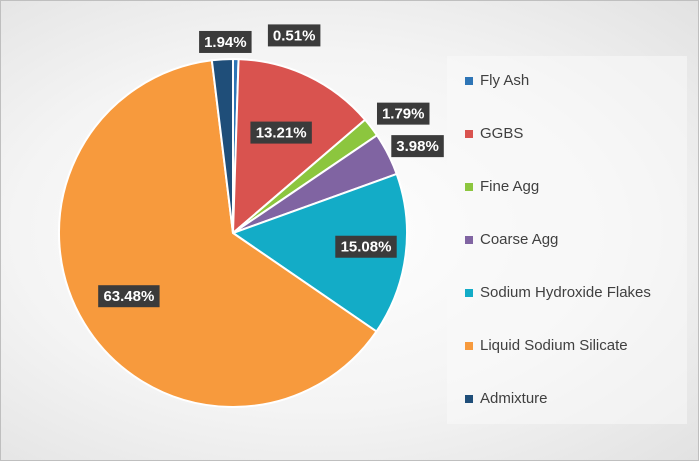 This screenshot has height=461, width=699. Describe the element at coordinates (299, 147) in the screenshot. I see `pie-slice-ggbs` at that location.